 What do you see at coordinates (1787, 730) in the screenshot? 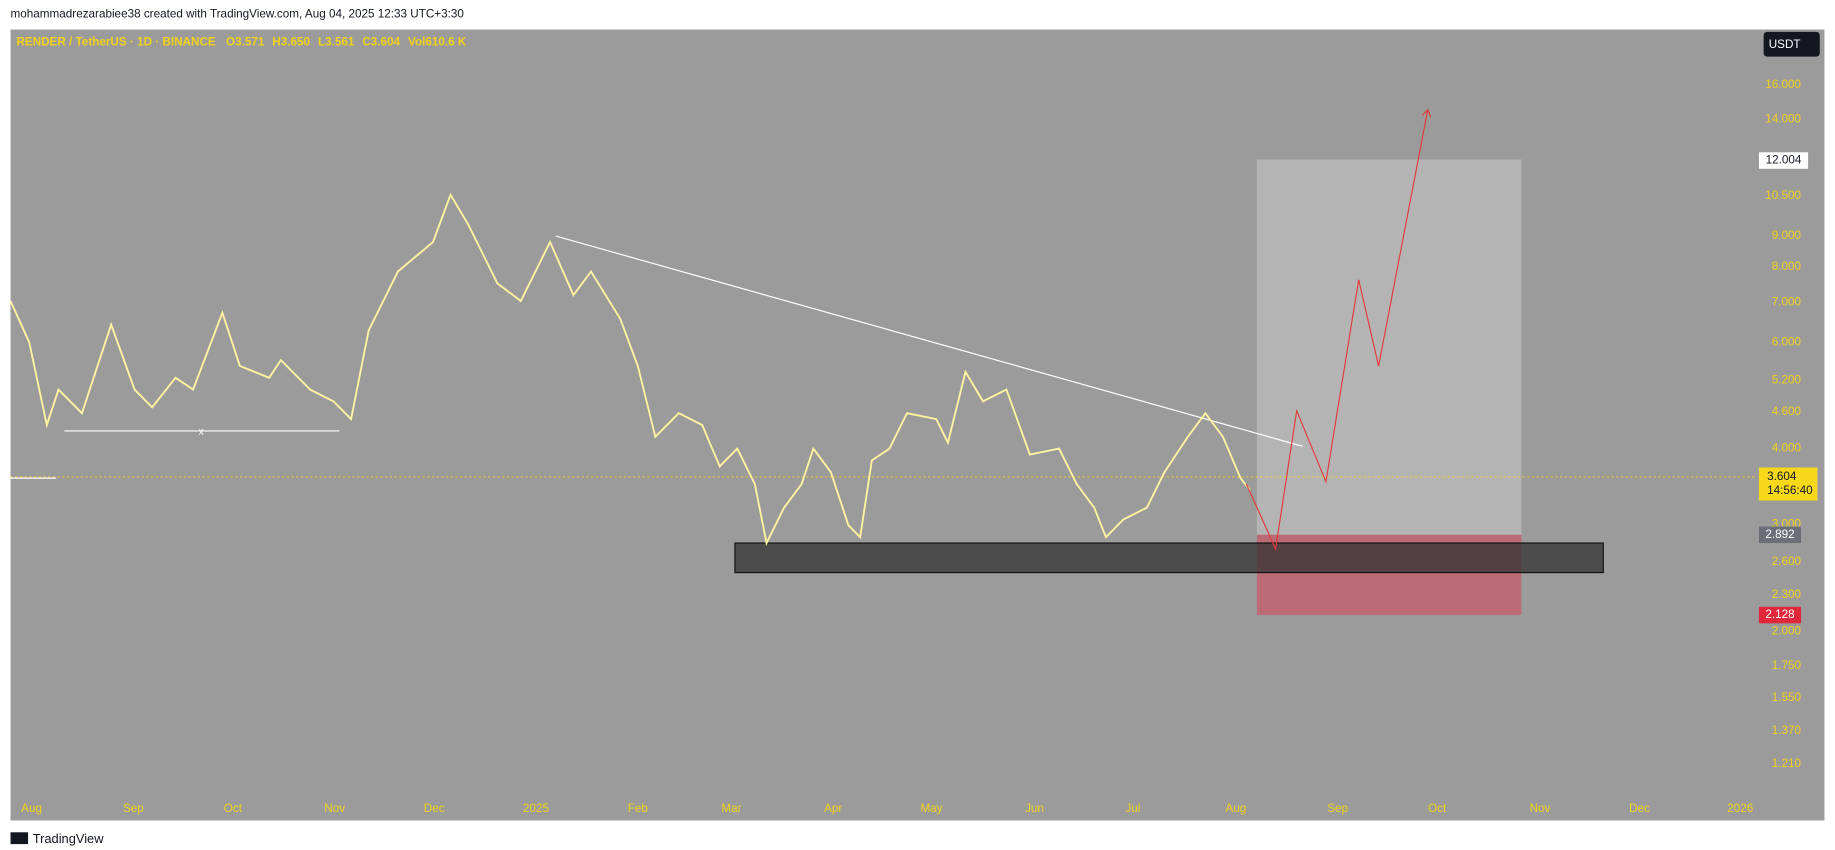
I see `price-label: 1.370` at bounding box center [1787, 730].